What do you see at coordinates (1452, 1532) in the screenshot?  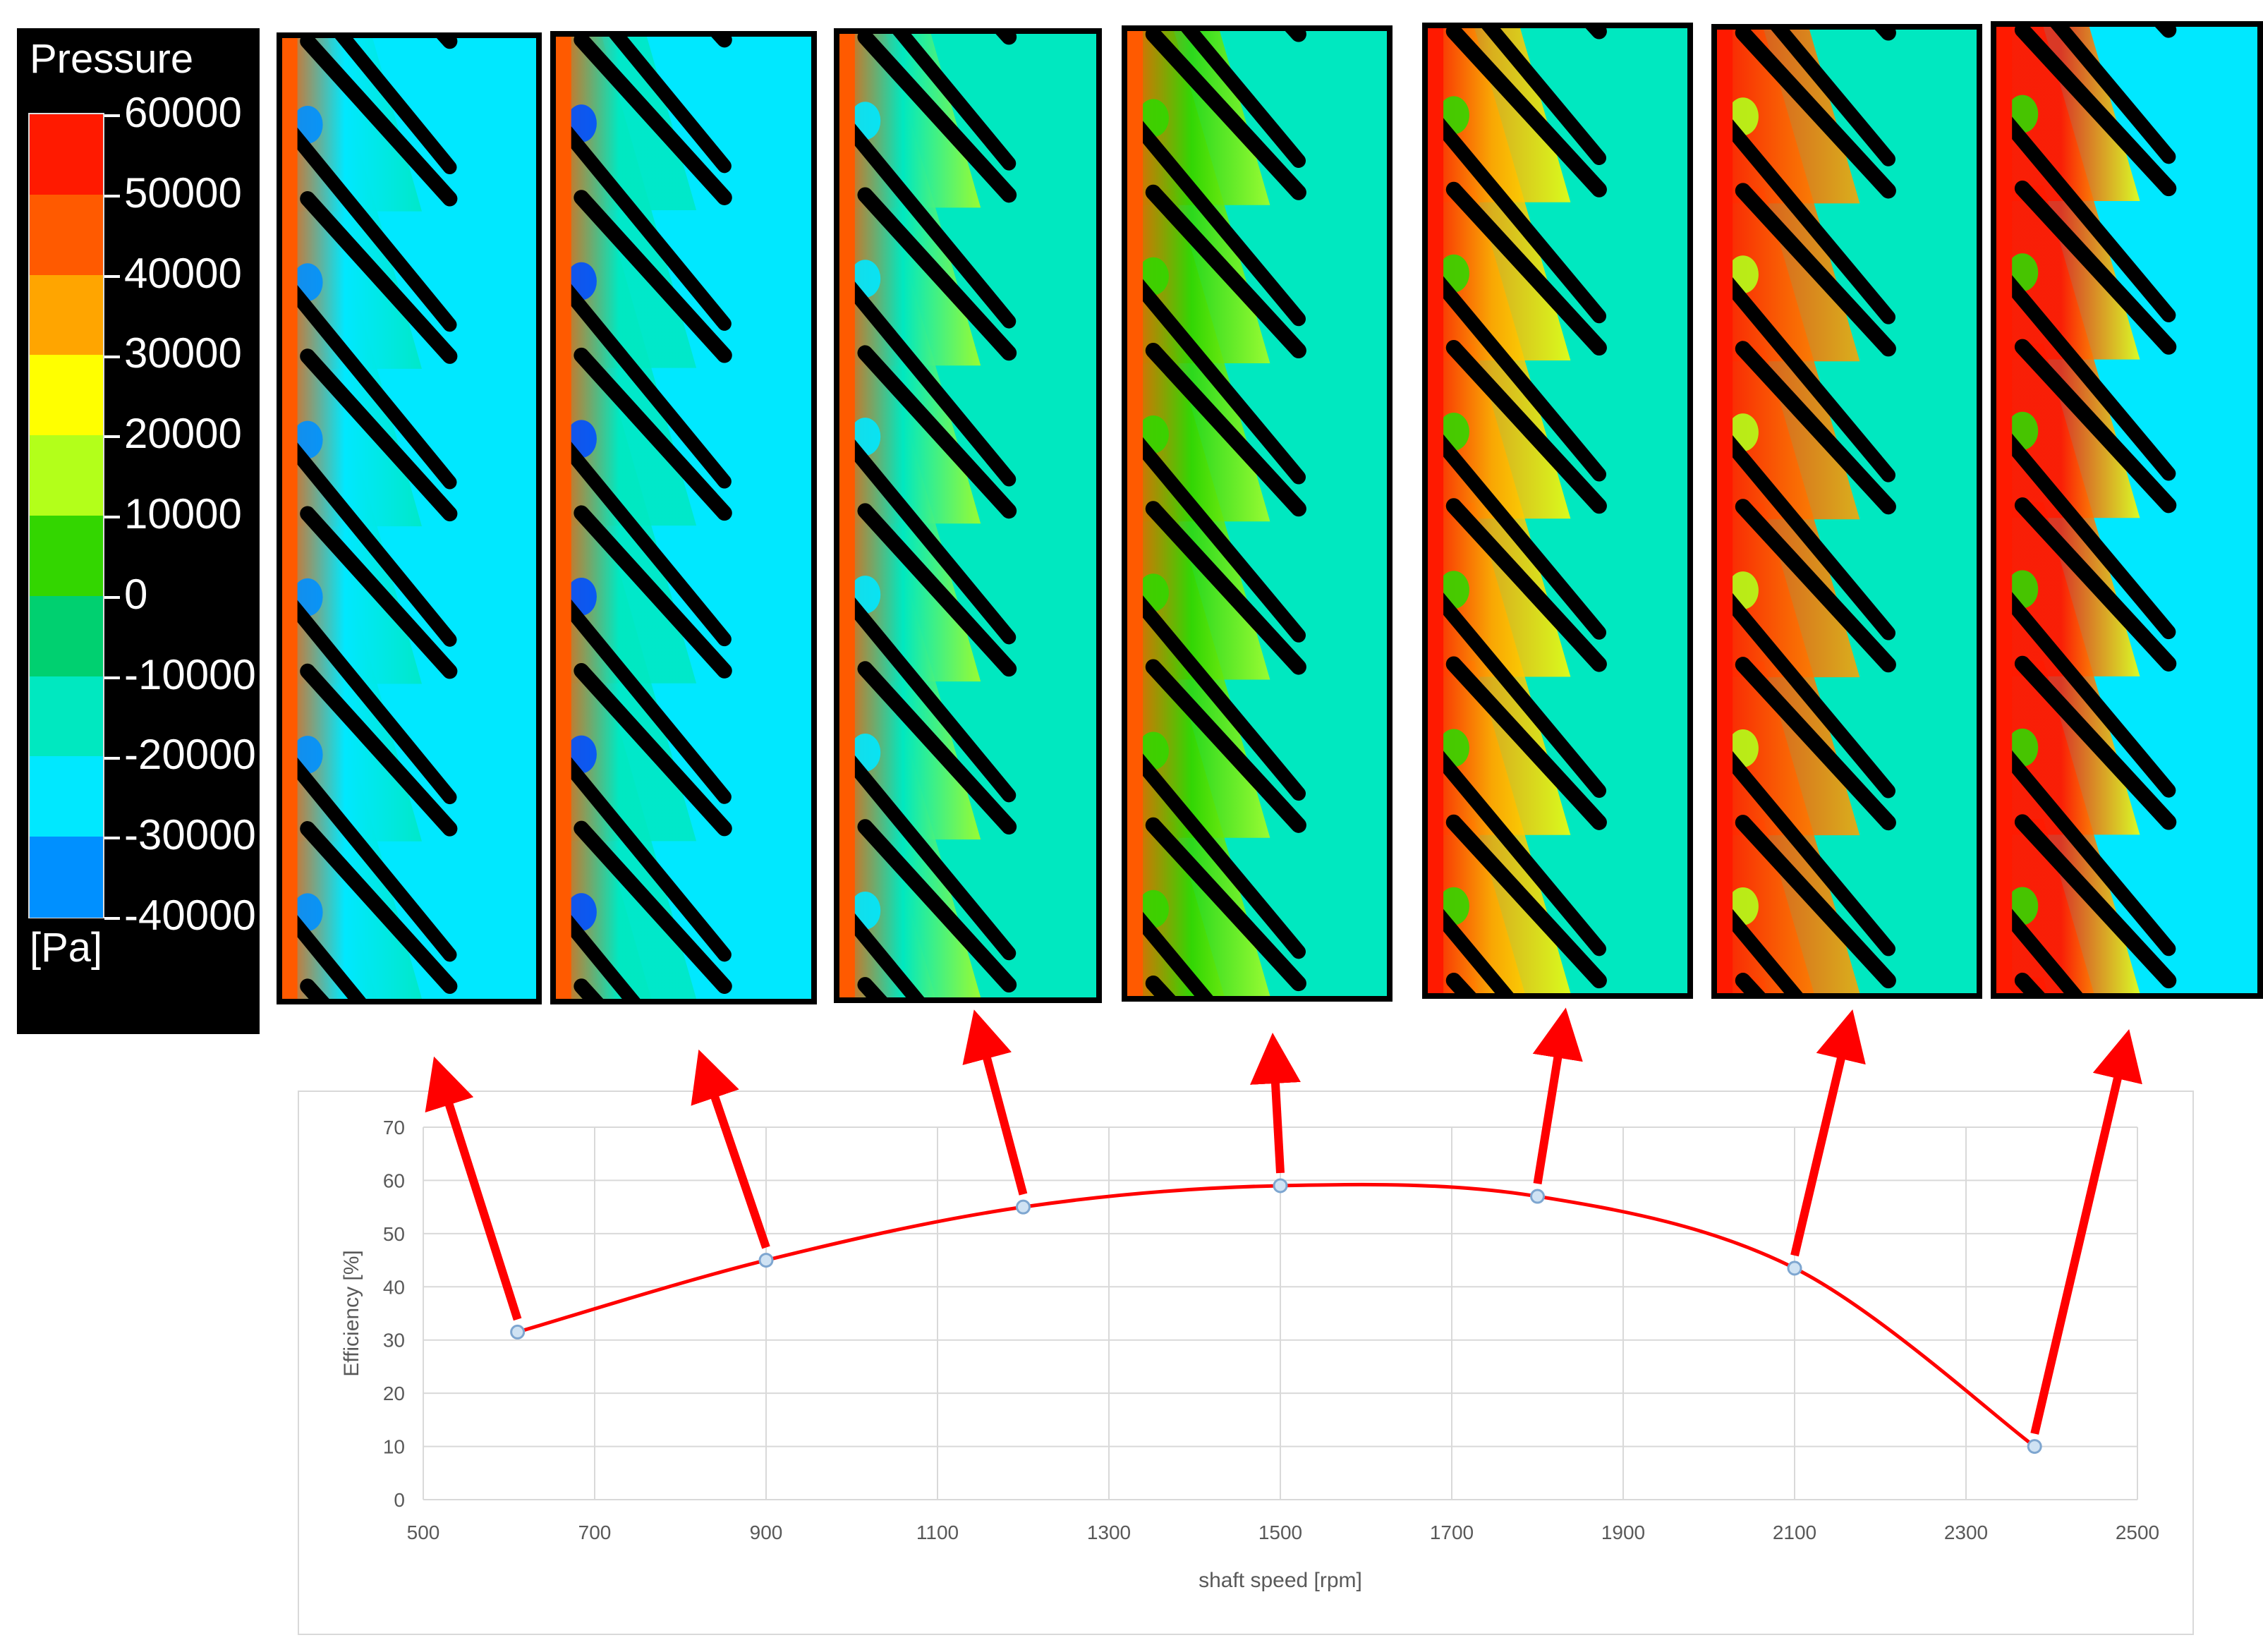 I see `x-tick-label: 1700` at bounding box center [1452, 1532].